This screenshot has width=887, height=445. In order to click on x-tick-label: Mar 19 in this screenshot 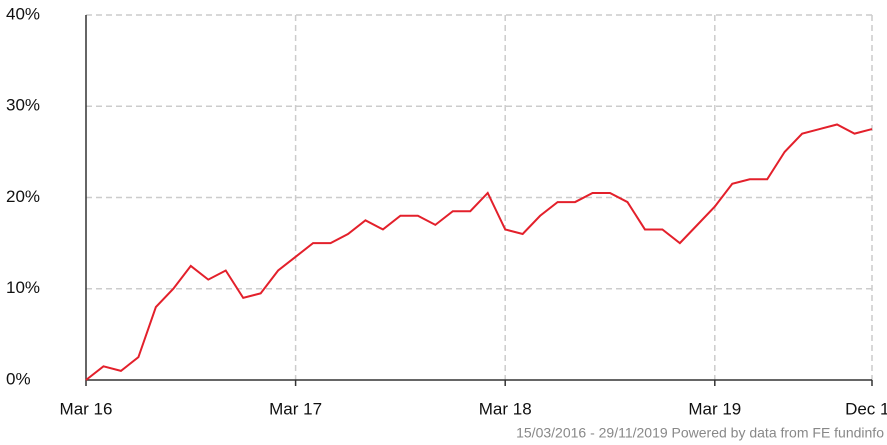, I will do `click(714, 408)`.